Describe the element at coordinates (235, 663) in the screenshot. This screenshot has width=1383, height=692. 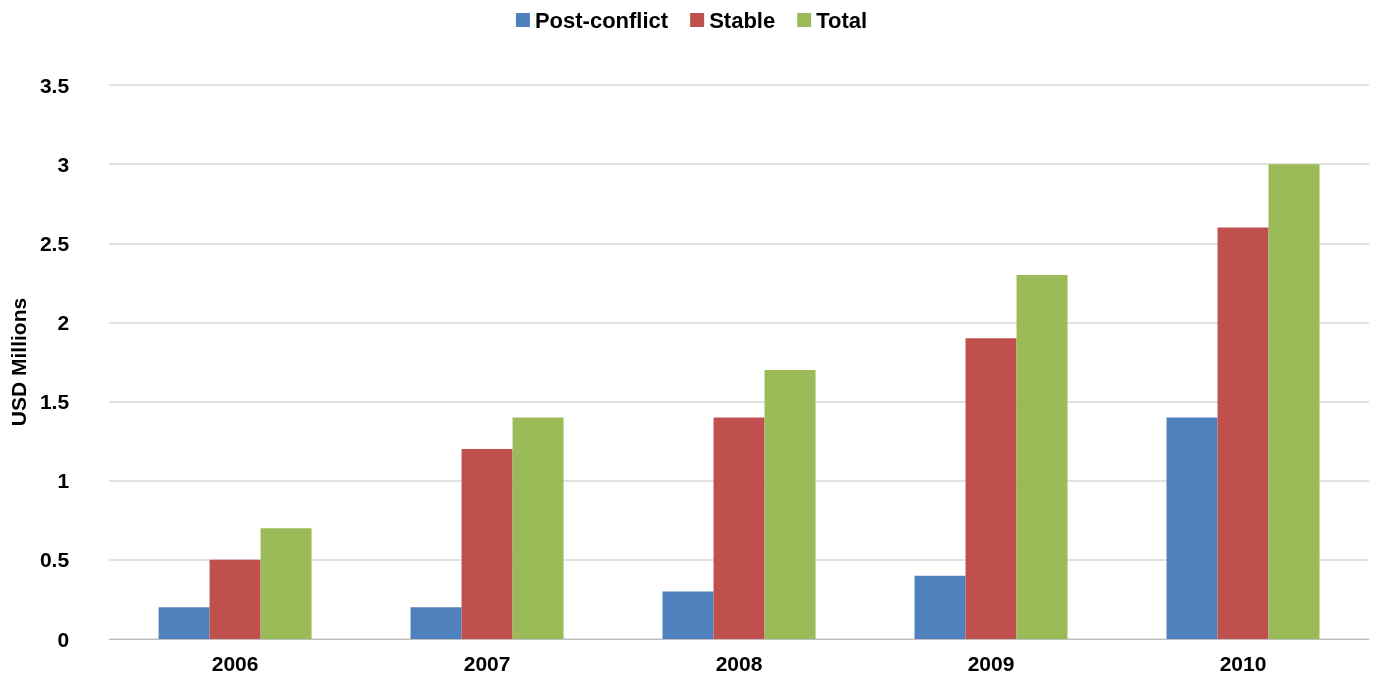
I see `x-tick-label: 2006` at that location.